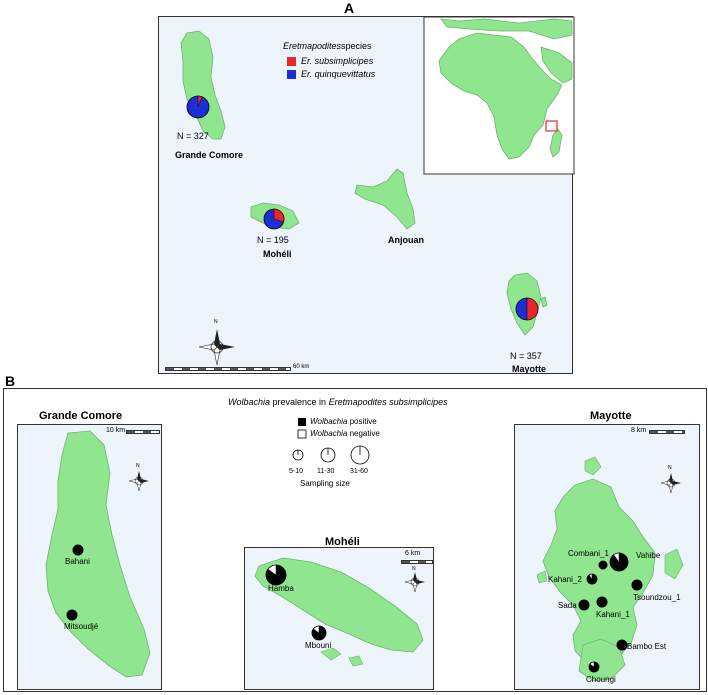  What do you see at coordinates (526, 356) in the screenshot?
I see `n-label-mayotte: N = 357` at bounding box center [526, 356].